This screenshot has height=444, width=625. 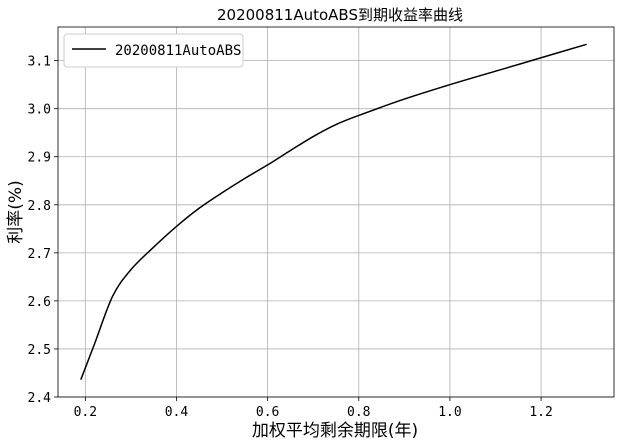 What do you see at coordinates (39, 350) in the screenshot?
I see `y-tick-label: 2.5` at bounding box center [39, 350].